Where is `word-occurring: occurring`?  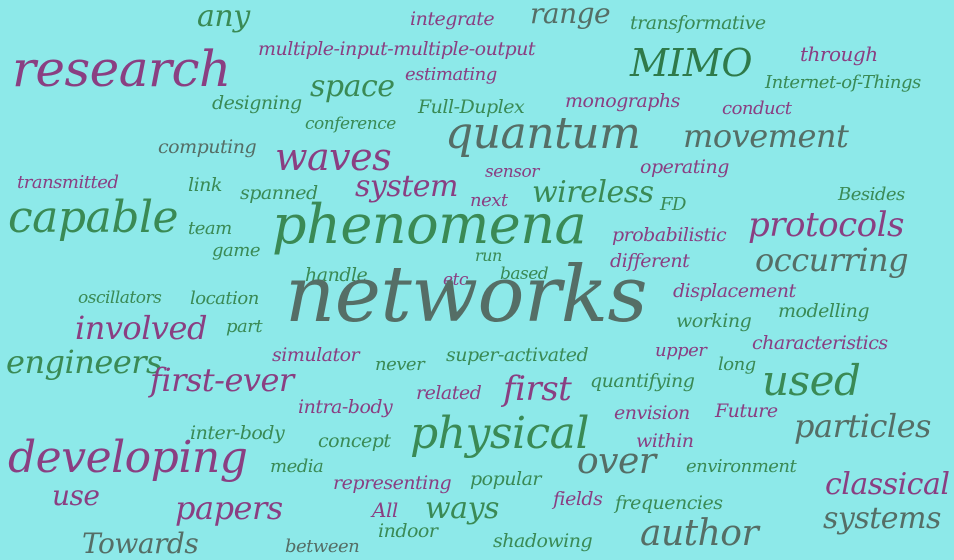 word-occurring: occurring is located at coordinates (832, 260).